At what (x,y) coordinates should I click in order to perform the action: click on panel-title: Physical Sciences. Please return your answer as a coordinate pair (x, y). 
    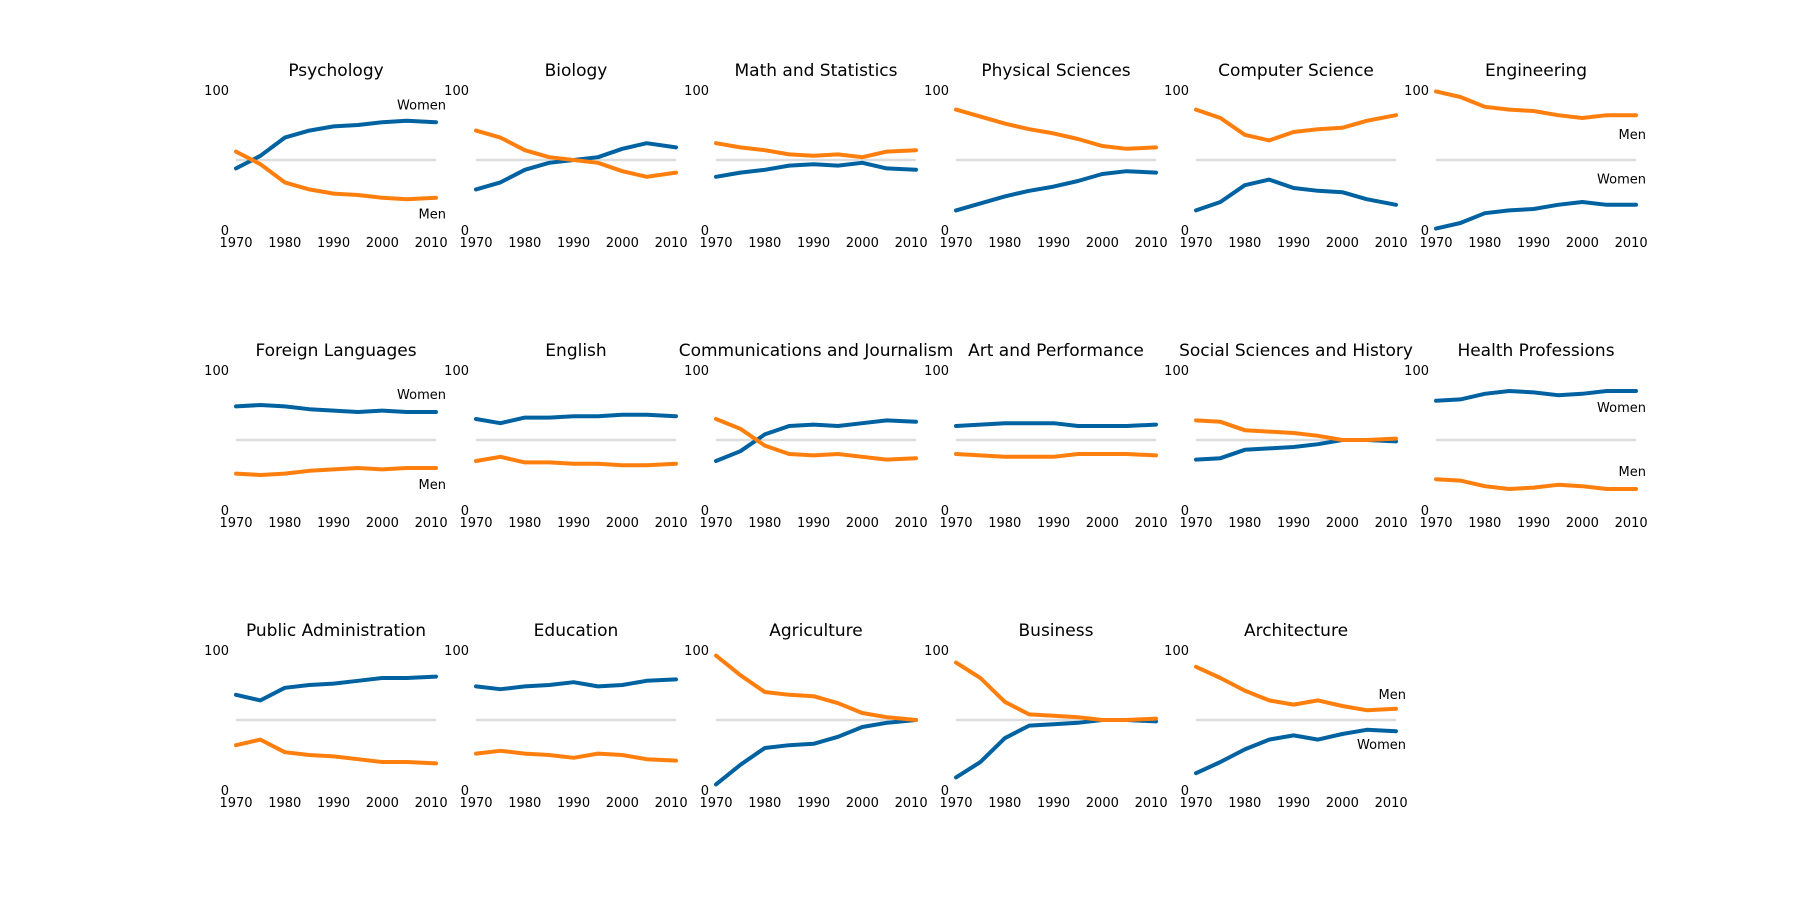
    Looking at the image, I should click on (1055, 71).